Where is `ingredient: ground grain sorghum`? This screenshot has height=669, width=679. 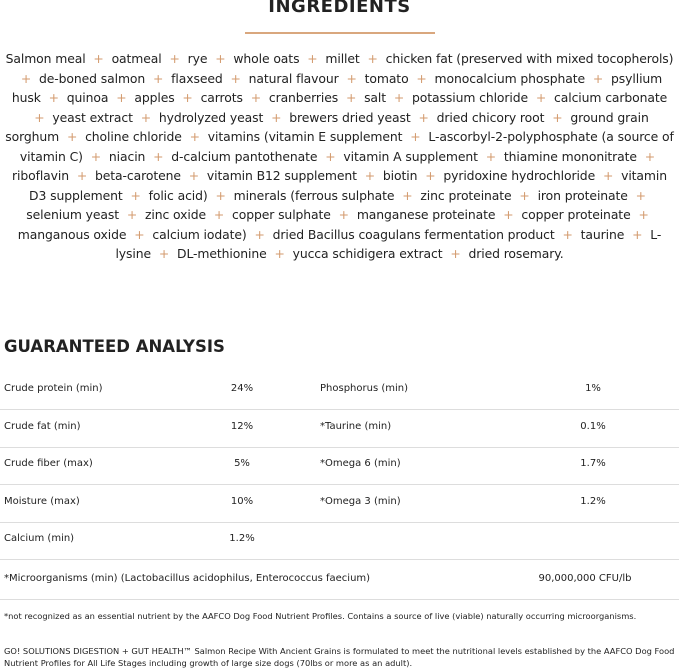 ingredient: ground grain sorghum is located at coordinates (327, 127).